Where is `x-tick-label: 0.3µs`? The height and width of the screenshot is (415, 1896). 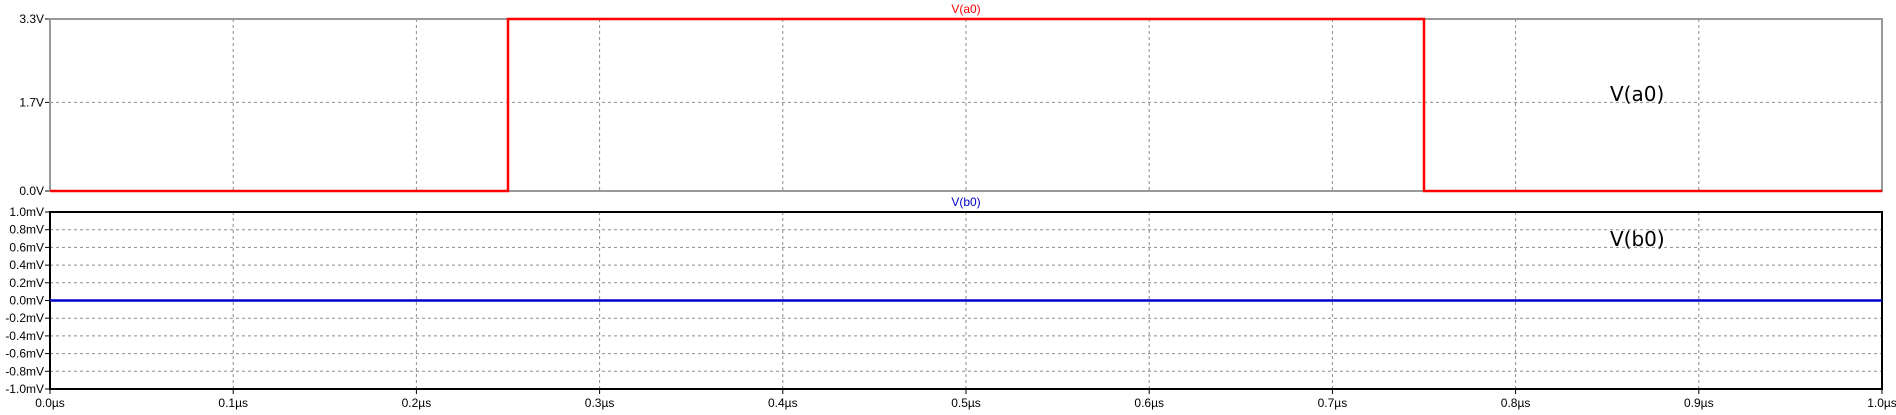 x-tick-label: 0.3µs is located at coordinates (600, 403).